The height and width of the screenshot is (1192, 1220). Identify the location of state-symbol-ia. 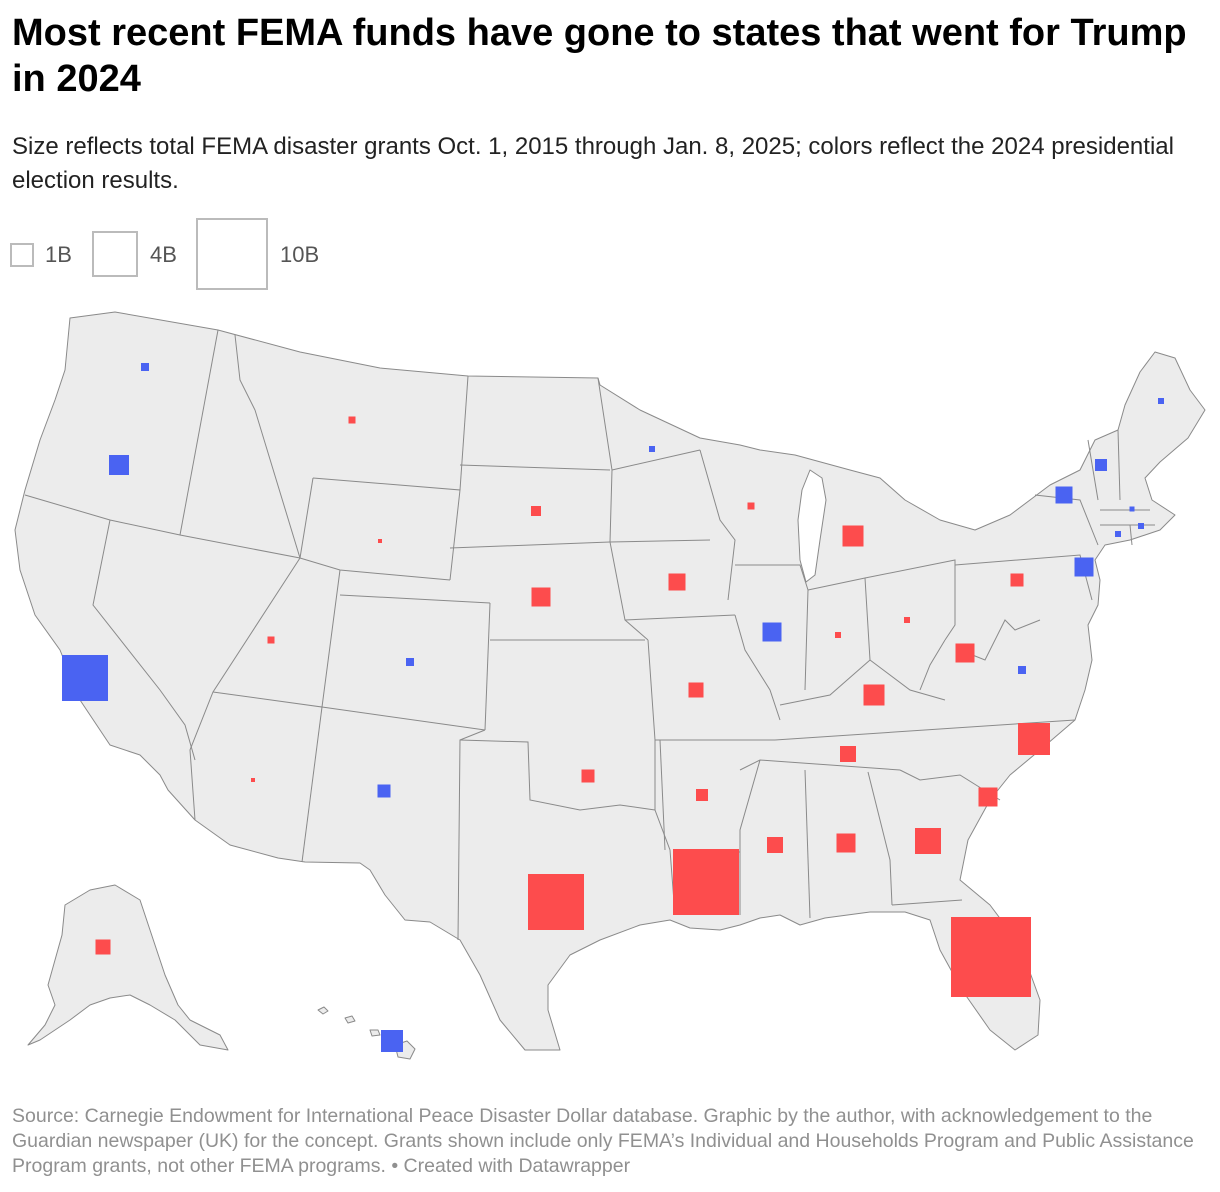
(677, 582).